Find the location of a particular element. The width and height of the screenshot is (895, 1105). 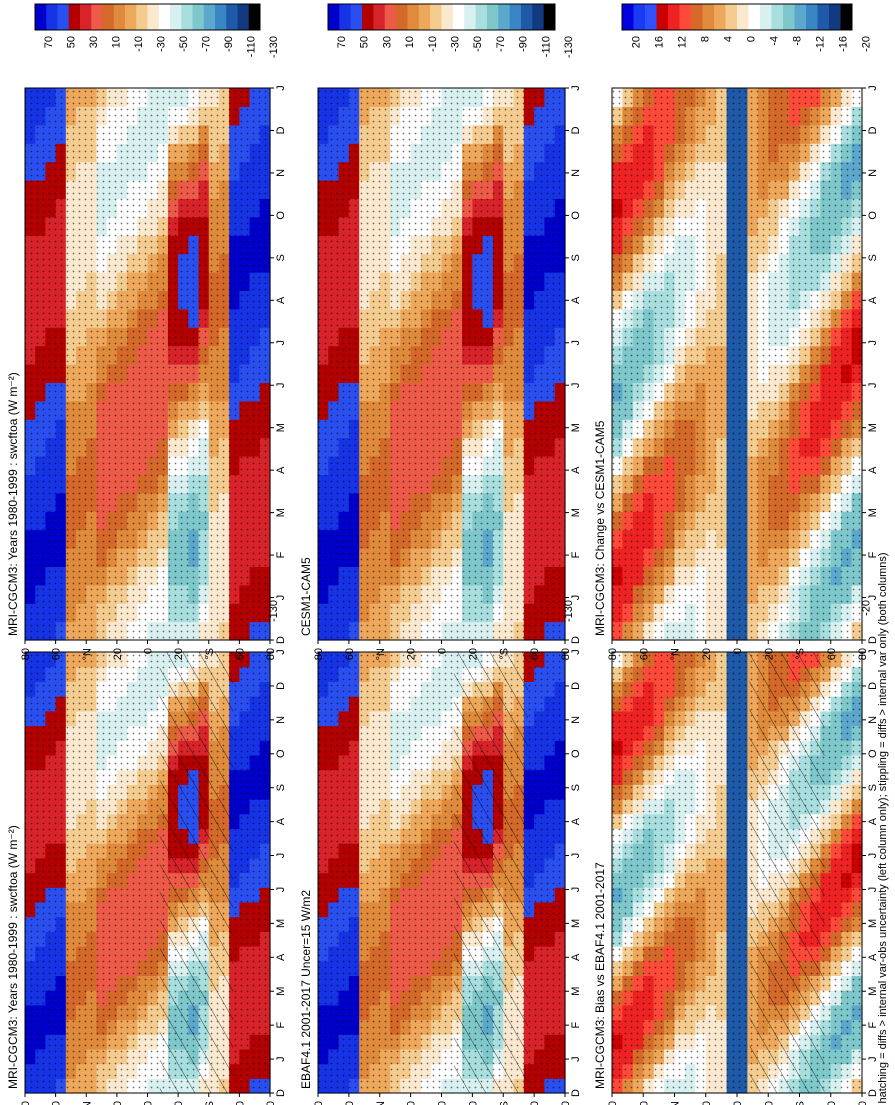

colorbar-label: 0 is located at coordinates (751, 39).